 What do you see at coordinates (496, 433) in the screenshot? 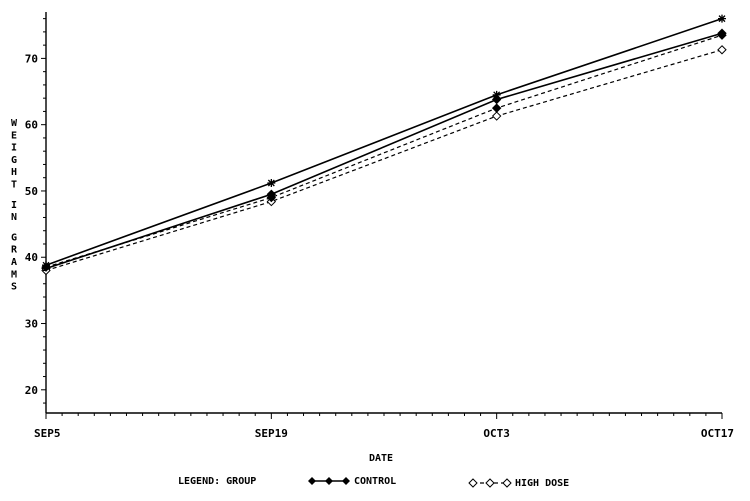
I see `x-tick-label: OCT3` at bounding box center [496, 433].